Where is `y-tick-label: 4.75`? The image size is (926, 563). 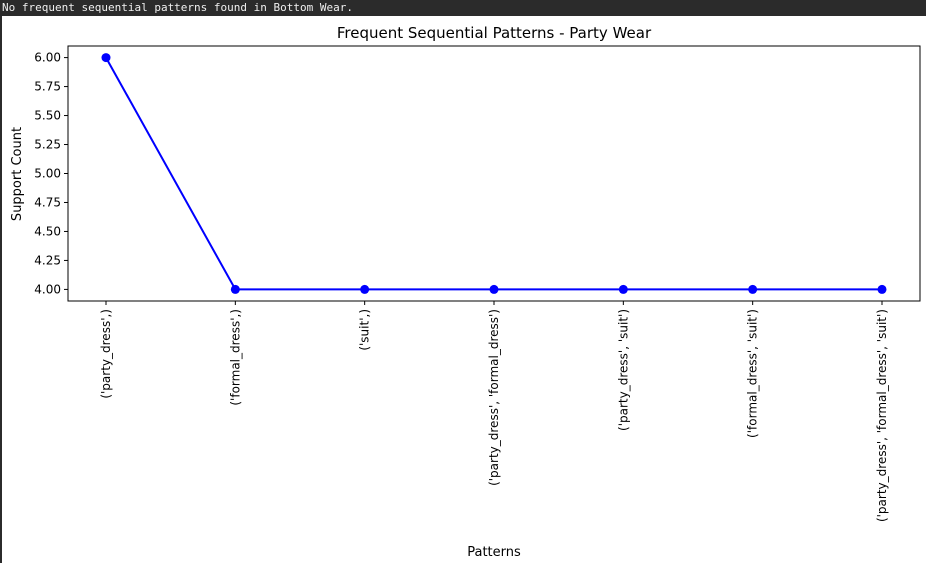 y-tick-label: 4.75 is located at coordinates (47, 202).